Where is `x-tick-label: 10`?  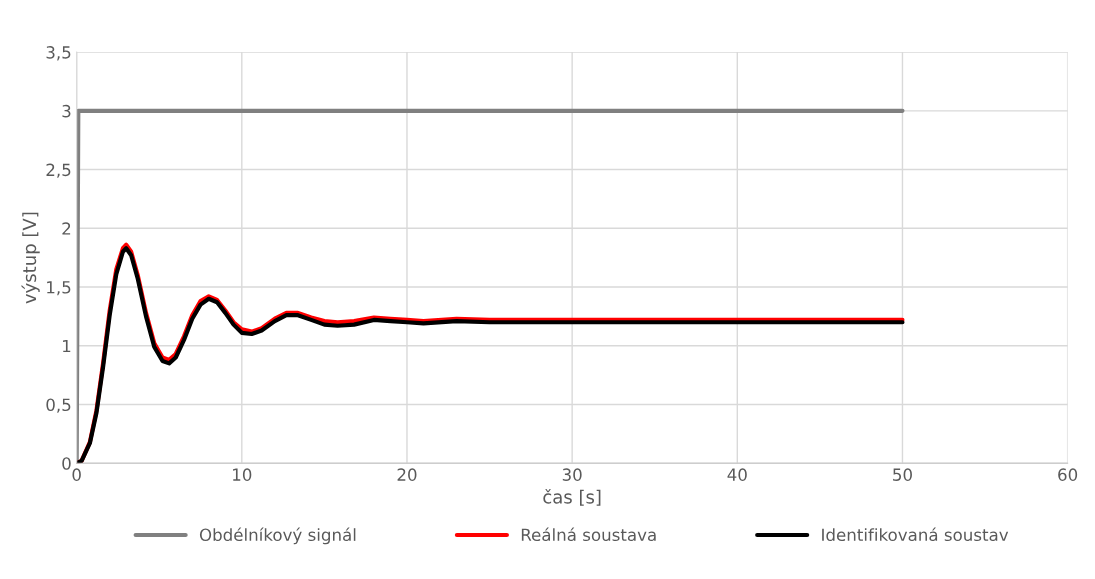
x-tick-label: 10 is located at coordinates (242, 474).